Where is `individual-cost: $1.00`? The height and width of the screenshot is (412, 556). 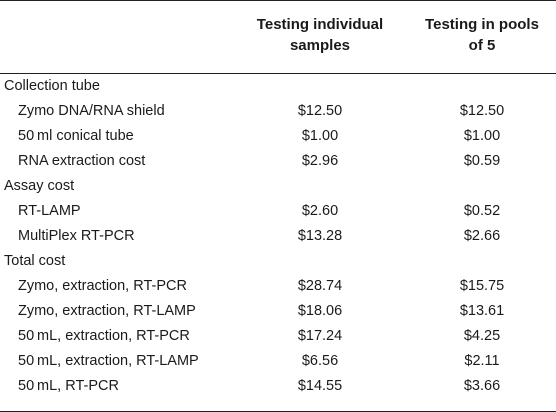
individual-cost: $1.00 is located at coordinates (320, 136).